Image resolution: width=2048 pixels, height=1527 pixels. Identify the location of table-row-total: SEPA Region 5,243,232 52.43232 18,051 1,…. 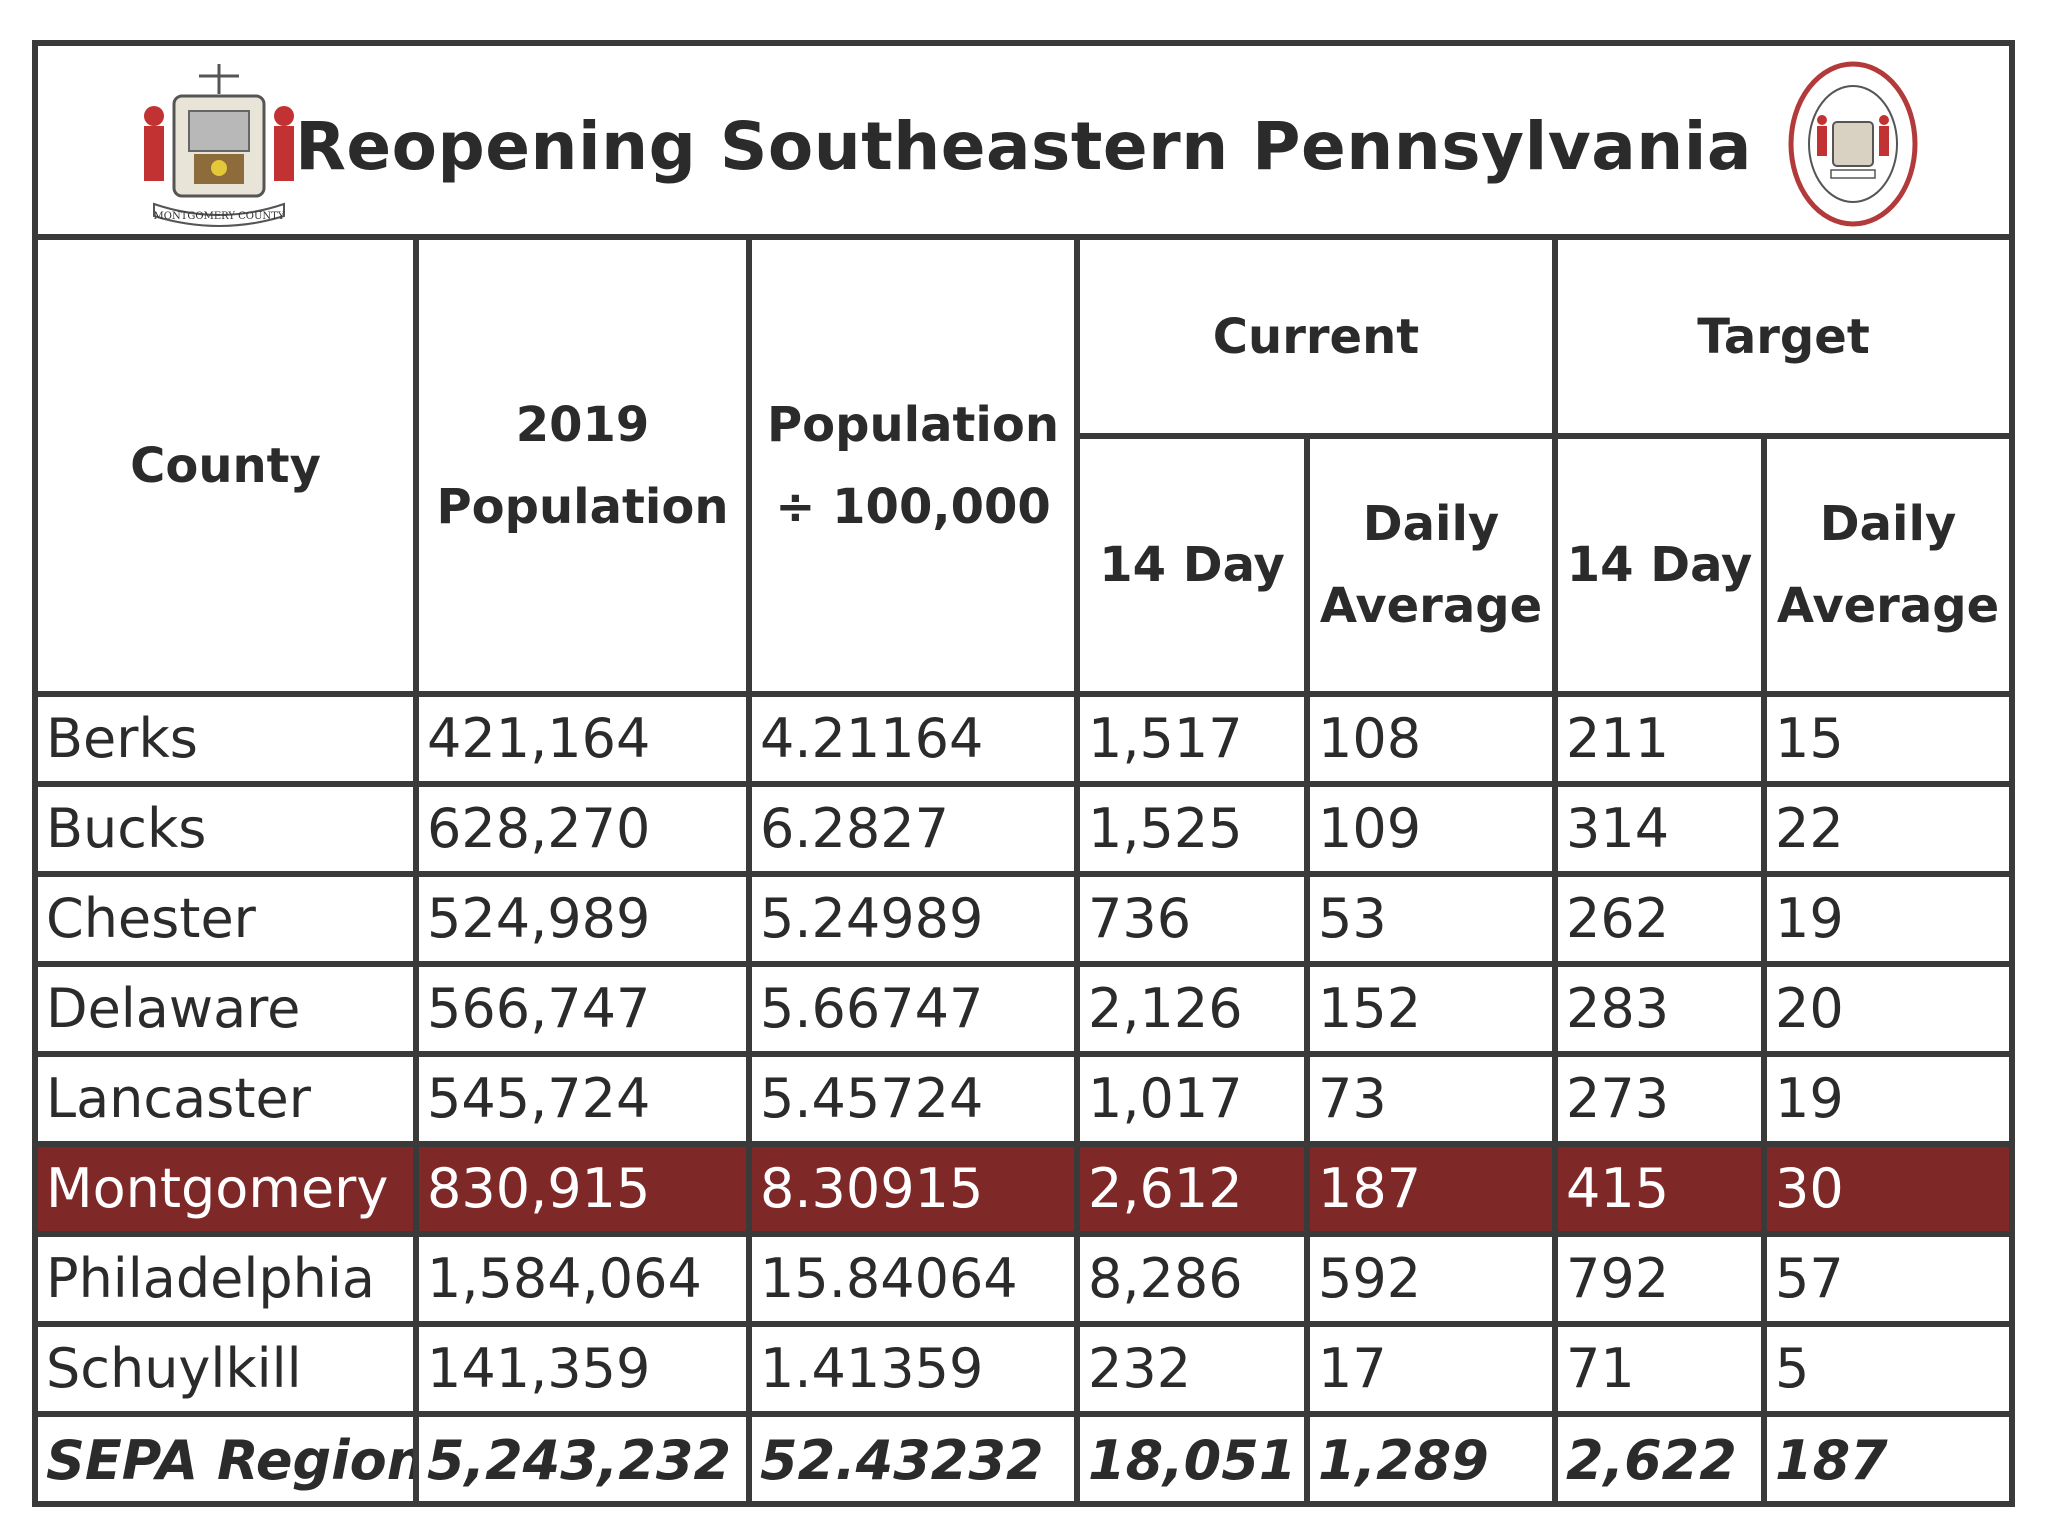
(1024, 1457).